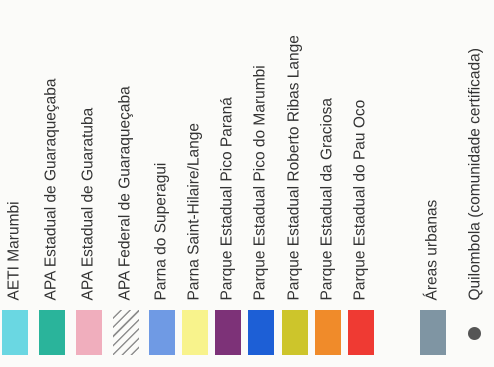 This screenshot has width=494, height=367. What do you see at coordinates (227, 198) in the screenshot?
I see `legend-label-parque-pico-parana: Parque Estadual Pico Paraná` at bounding box center [227, 198].